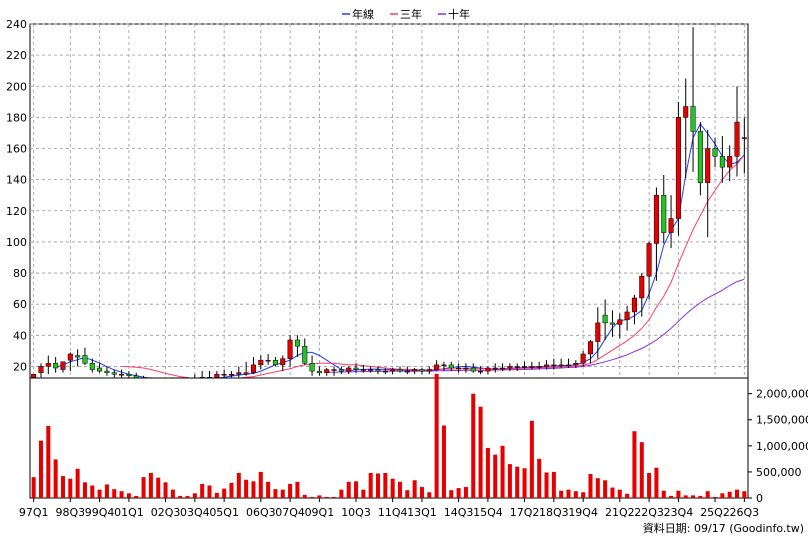 Image resolution: width=808 pixels, height=544 pixels. Describe the element at coordinates (525, 512) in the screenshot. I see `xtick-label: 17Q2` at that location.